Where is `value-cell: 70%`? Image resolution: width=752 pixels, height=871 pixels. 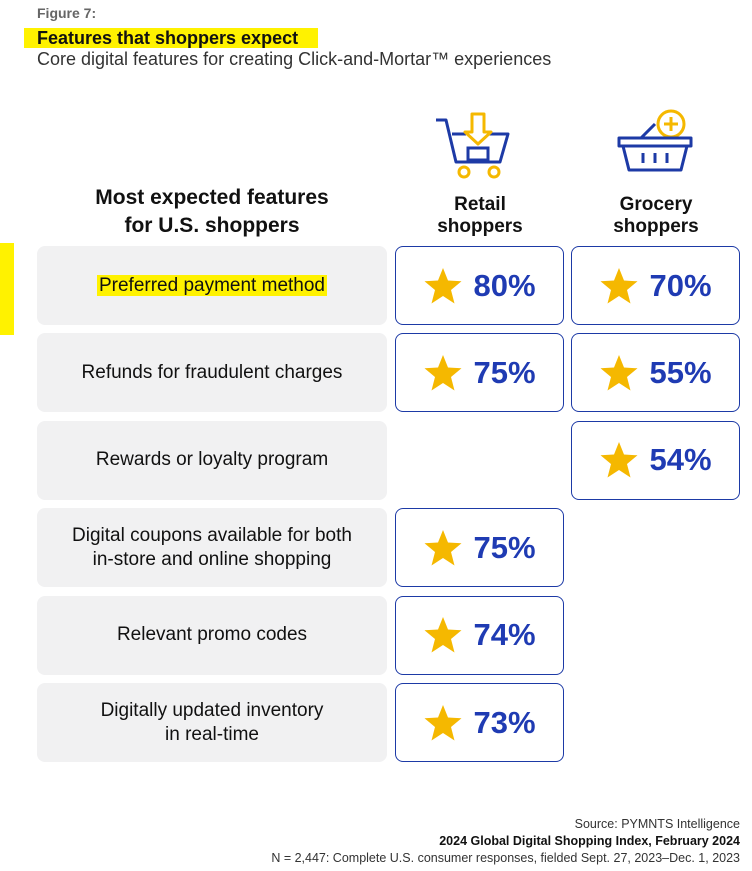
value-cell: 70% is located at coordinates (655, 285).